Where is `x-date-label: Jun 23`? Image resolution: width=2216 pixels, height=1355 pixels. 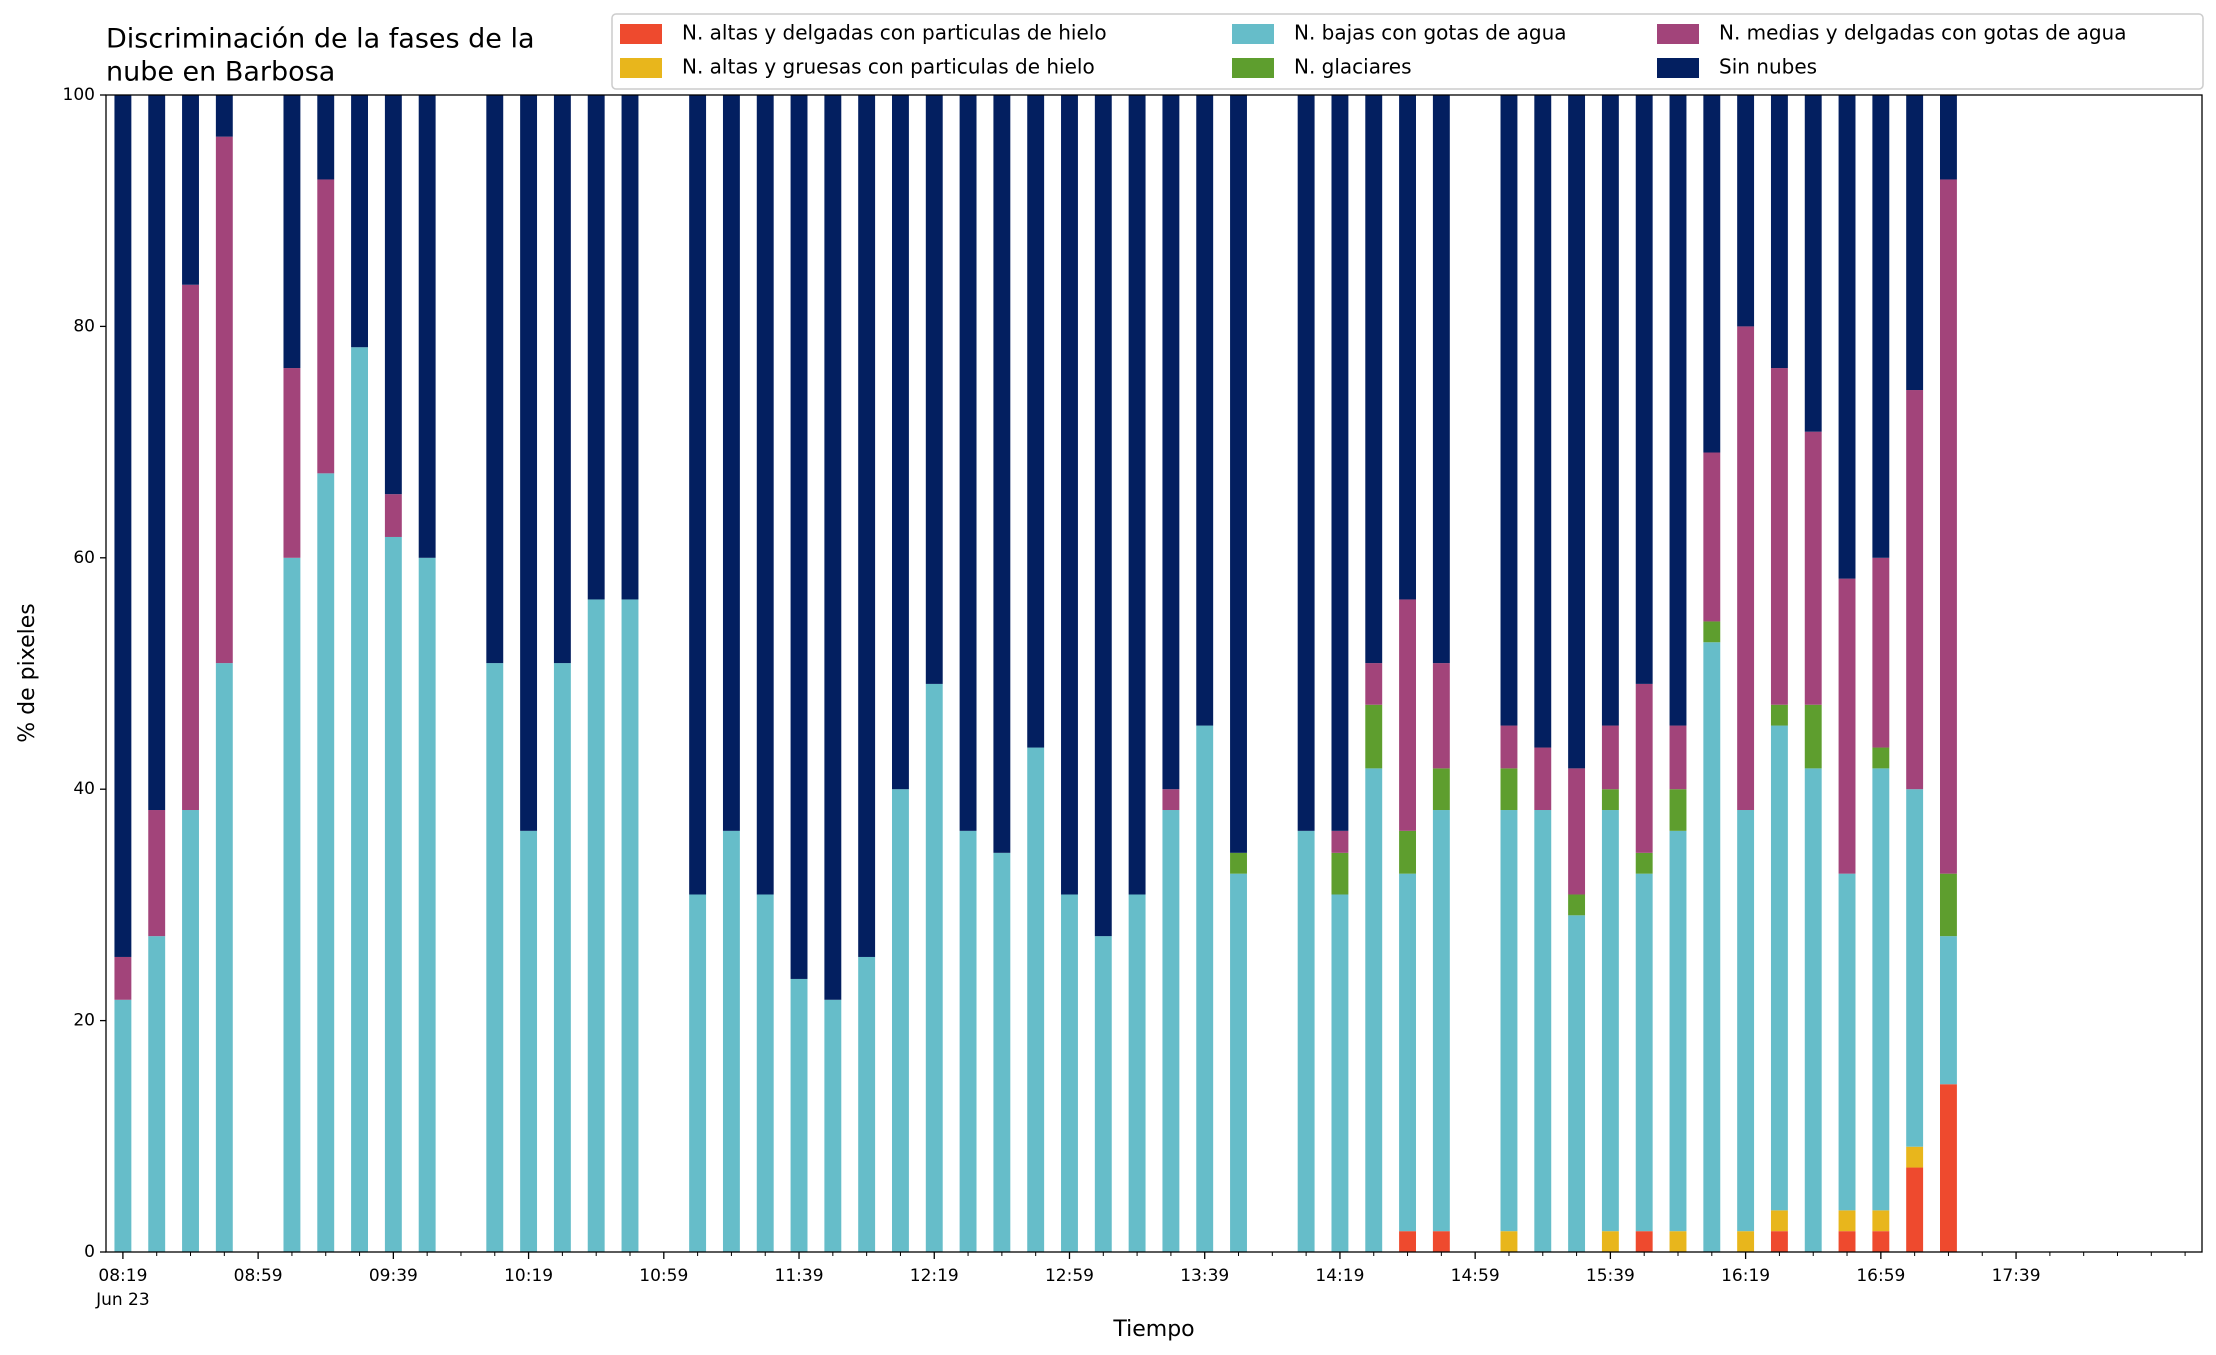
x-date-label: Jun 23 is located at coordinates (122, 1300).